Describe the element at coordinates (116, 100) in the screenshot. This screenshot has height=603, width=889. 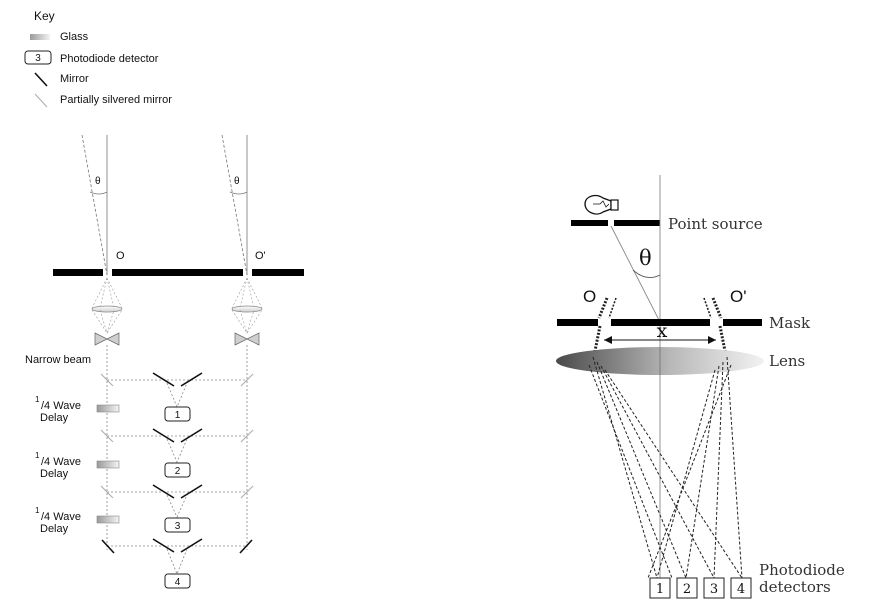
I see `partial-mirror-key-label: Partially silvered mirror` at that location.